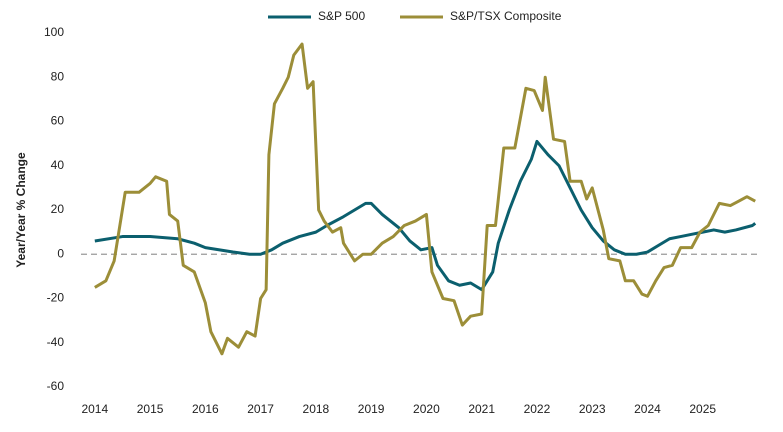 This screenshot has height=432, width=783. I want to click on y-tick-label: 20, so click(58, 209).